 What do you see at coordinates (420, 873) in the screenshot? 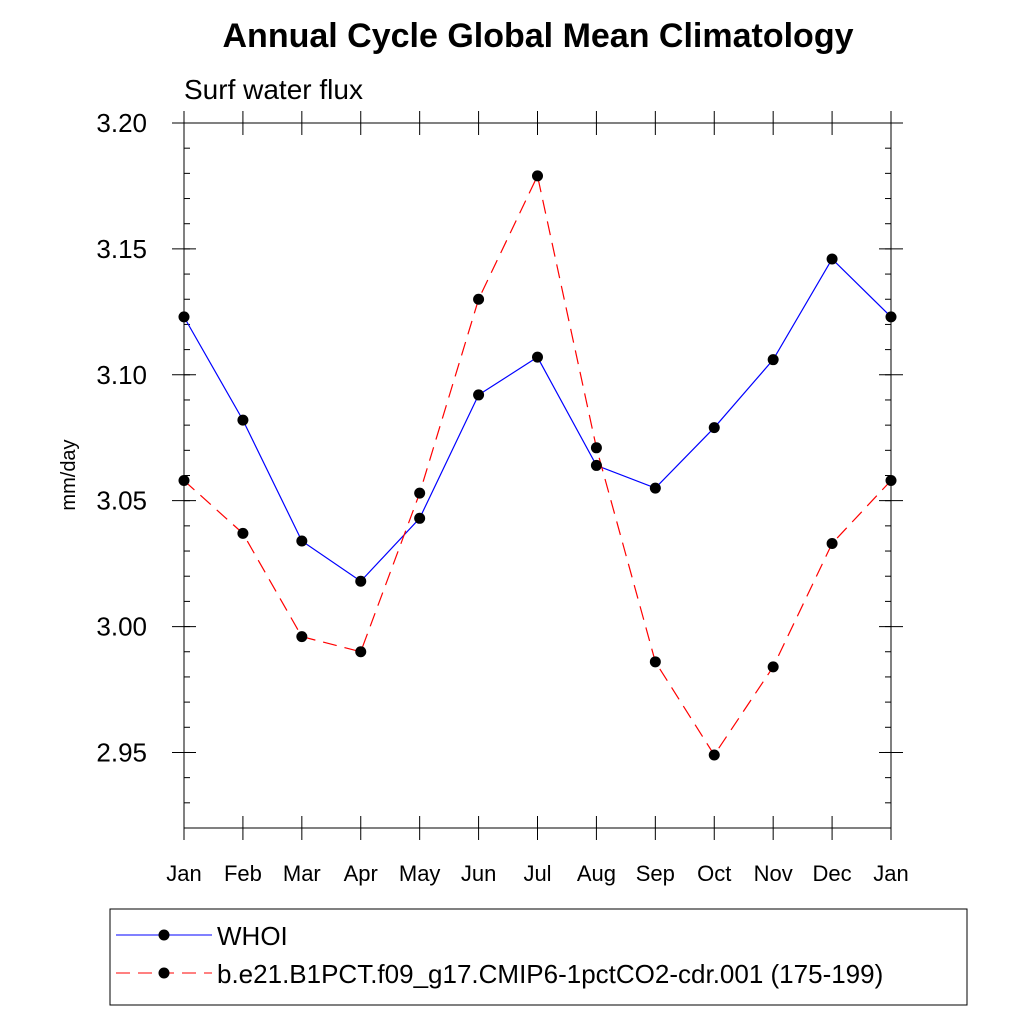
I see `x-tick-label: May` at bounding box center [420, 873].